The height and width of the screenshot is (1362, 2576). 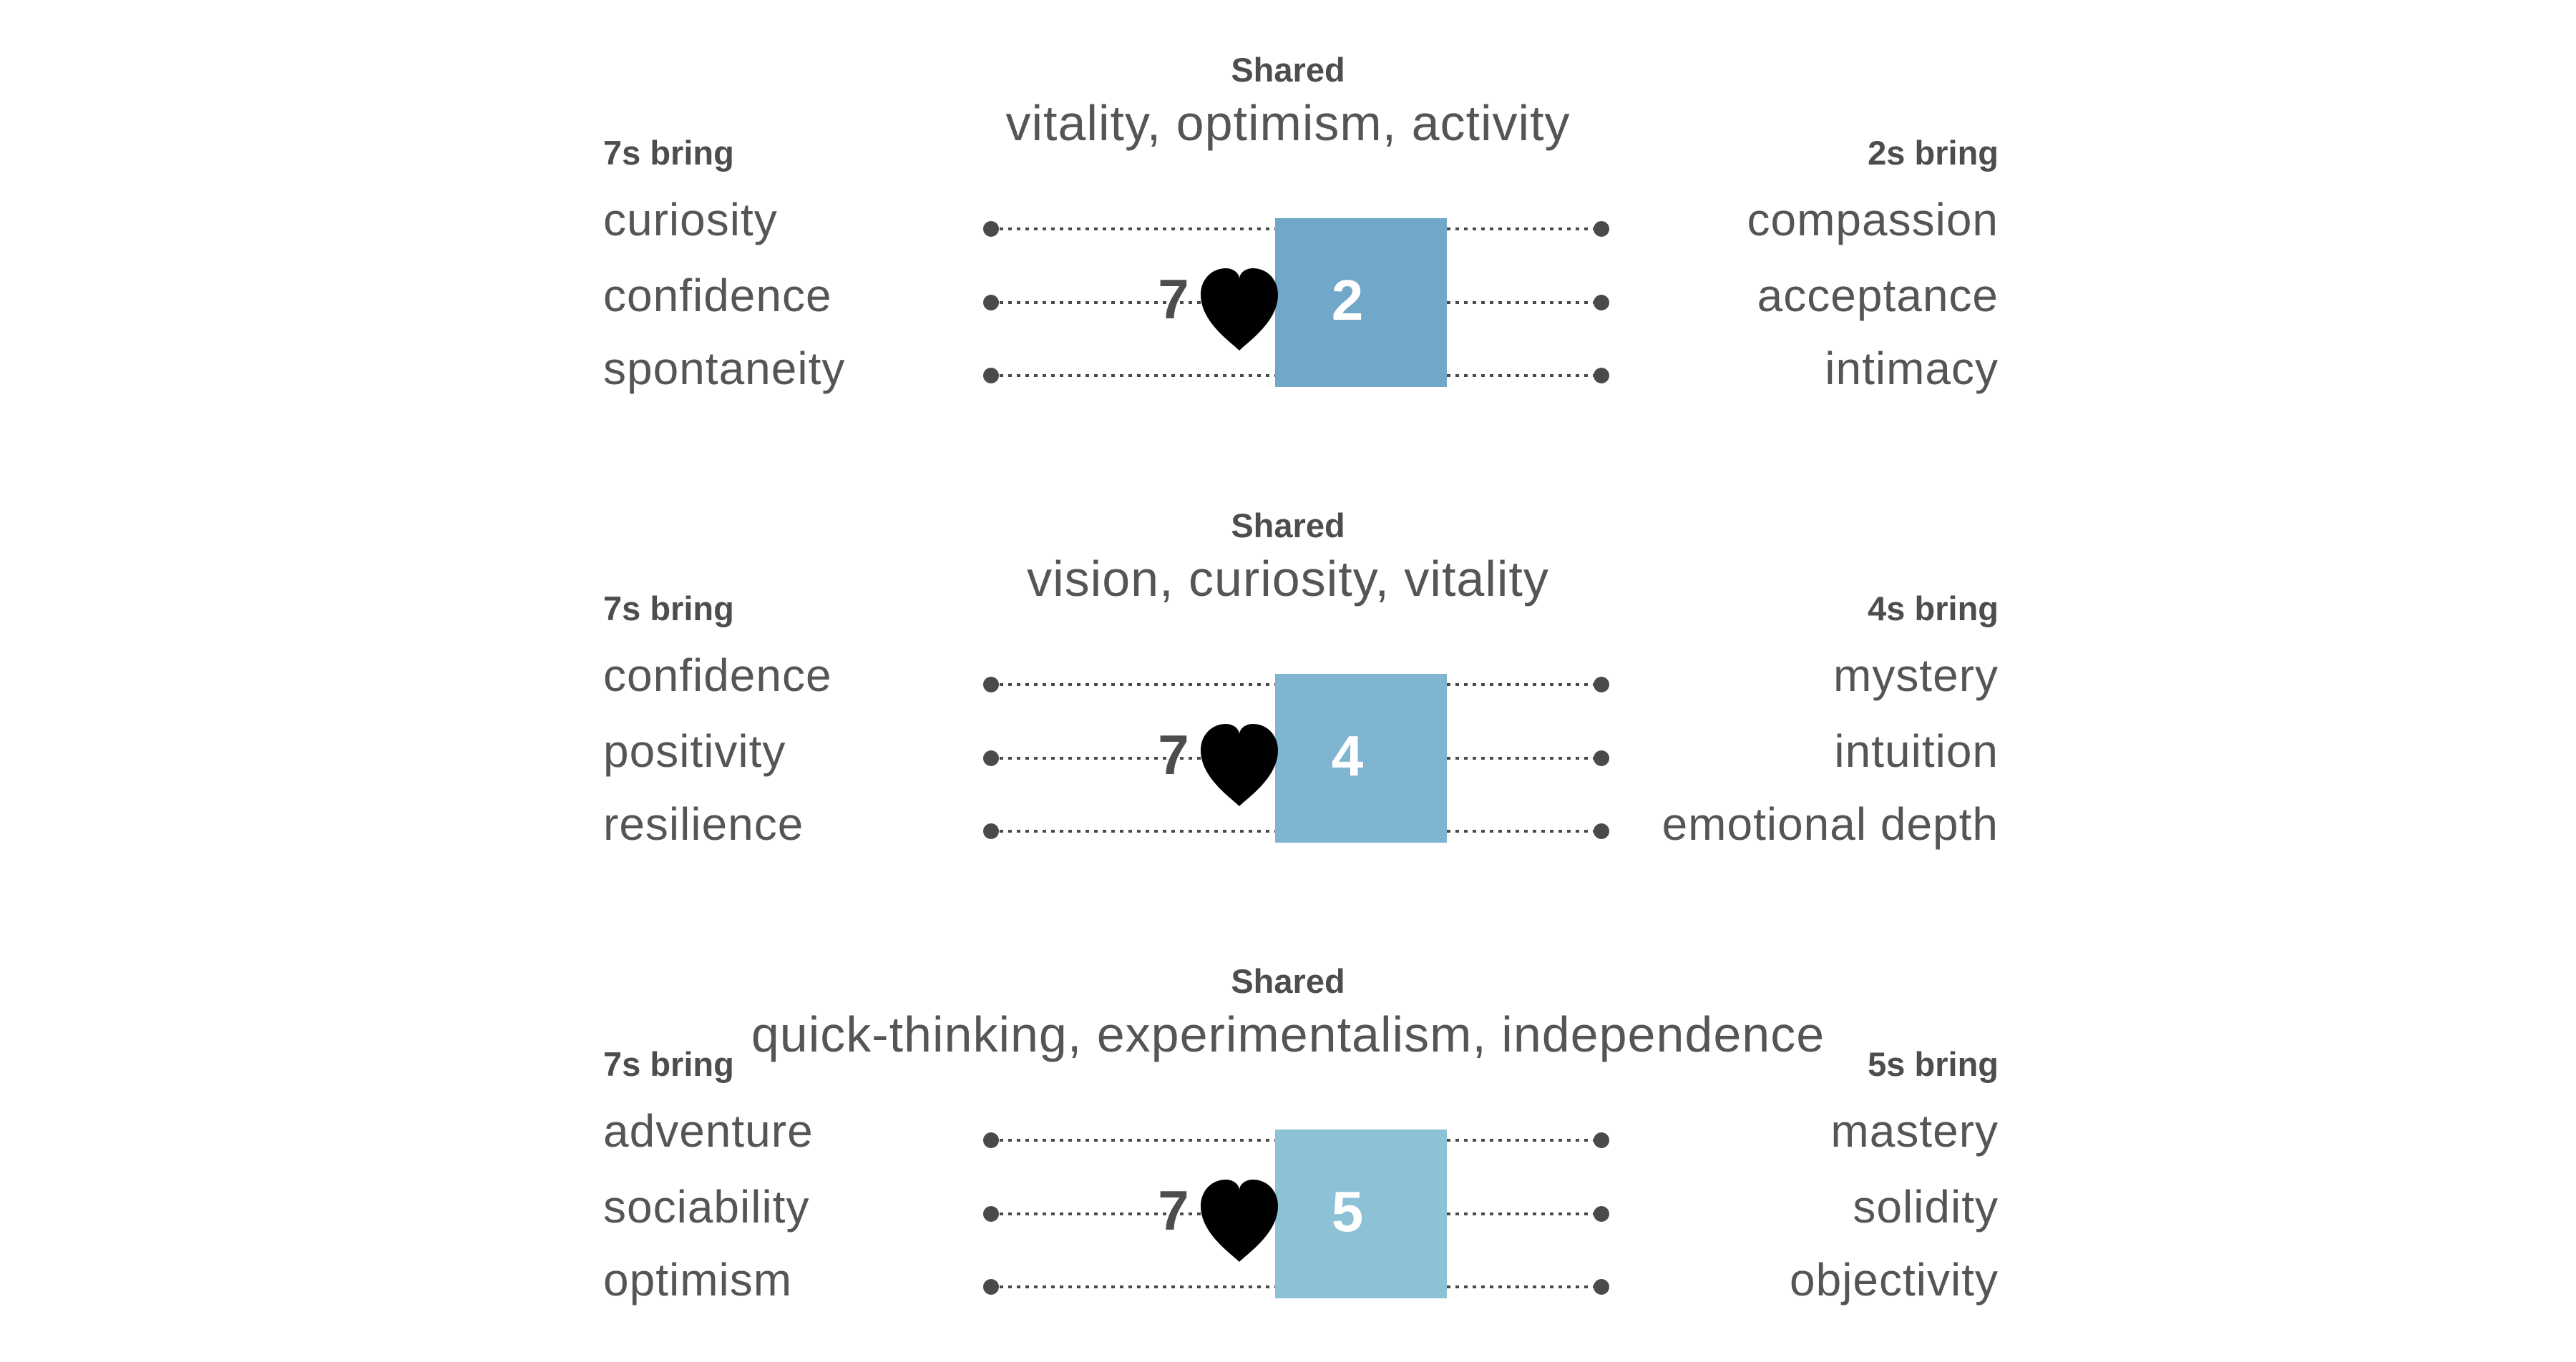 What do you see at coordinates (1894, 1279) in the screenshot?
I see `right-trait: objectivity` at bounding box center [1894, 1279].